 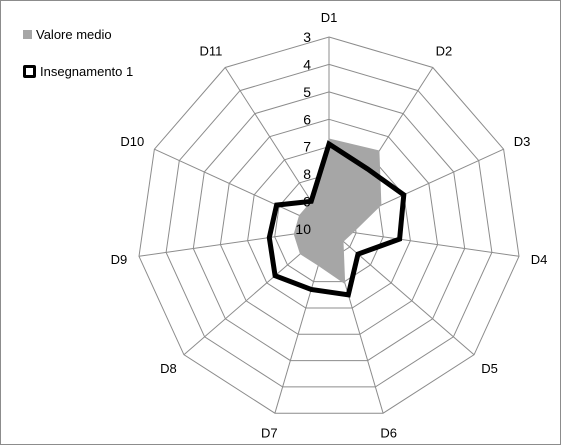 What do you see at coordinates (307, 37) in the screenshot?
I see `tick-label: 3` at bounding box center [307, 37].